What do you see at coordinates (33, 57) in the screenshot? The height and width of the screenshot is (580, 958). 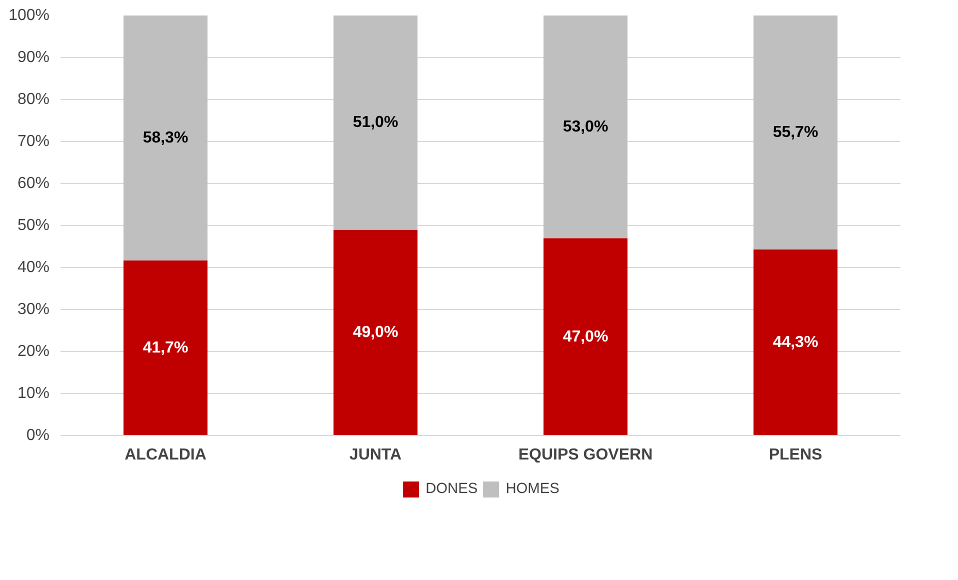 I see `y-tick-label: 90%` at bounding box center [33, 57].